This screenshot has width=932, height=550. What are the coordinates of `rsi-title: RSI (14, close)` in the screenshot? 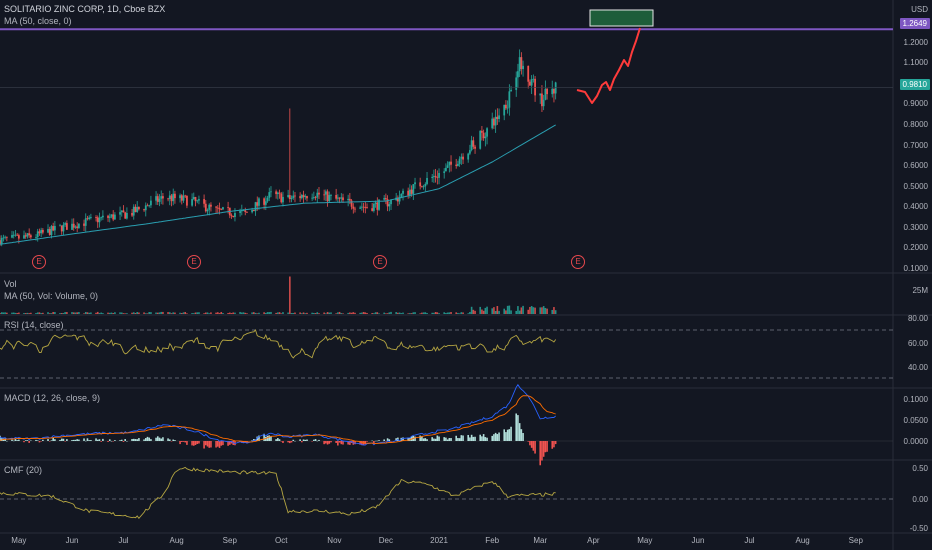 It's located at (34, 325).